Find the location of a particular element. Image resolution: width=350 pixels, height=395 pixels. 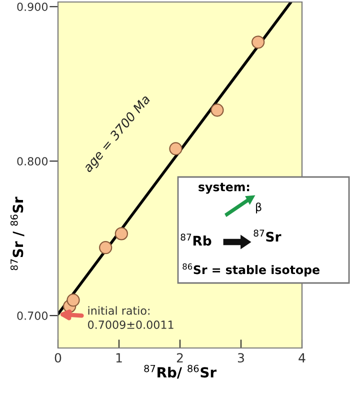

x-axis-title: $^{87}$Rb/ $^{86}$Sr is located at coordinates (180, 371).